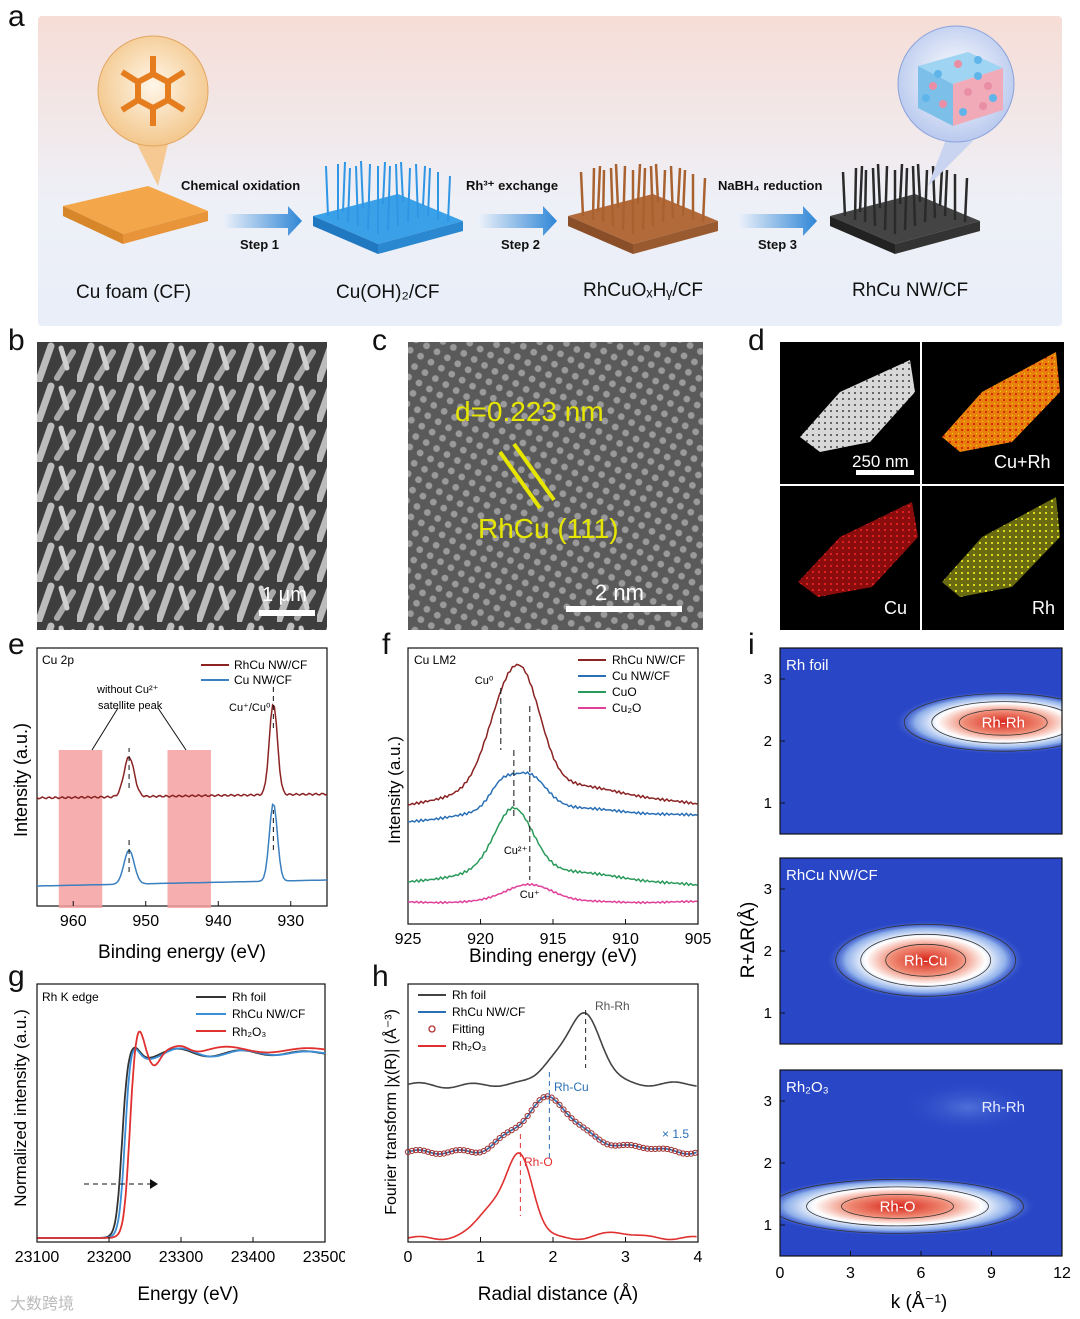 This screenshot has height=1319, width=1080. I want to click on series-rh2o3, so click(181, 1134).